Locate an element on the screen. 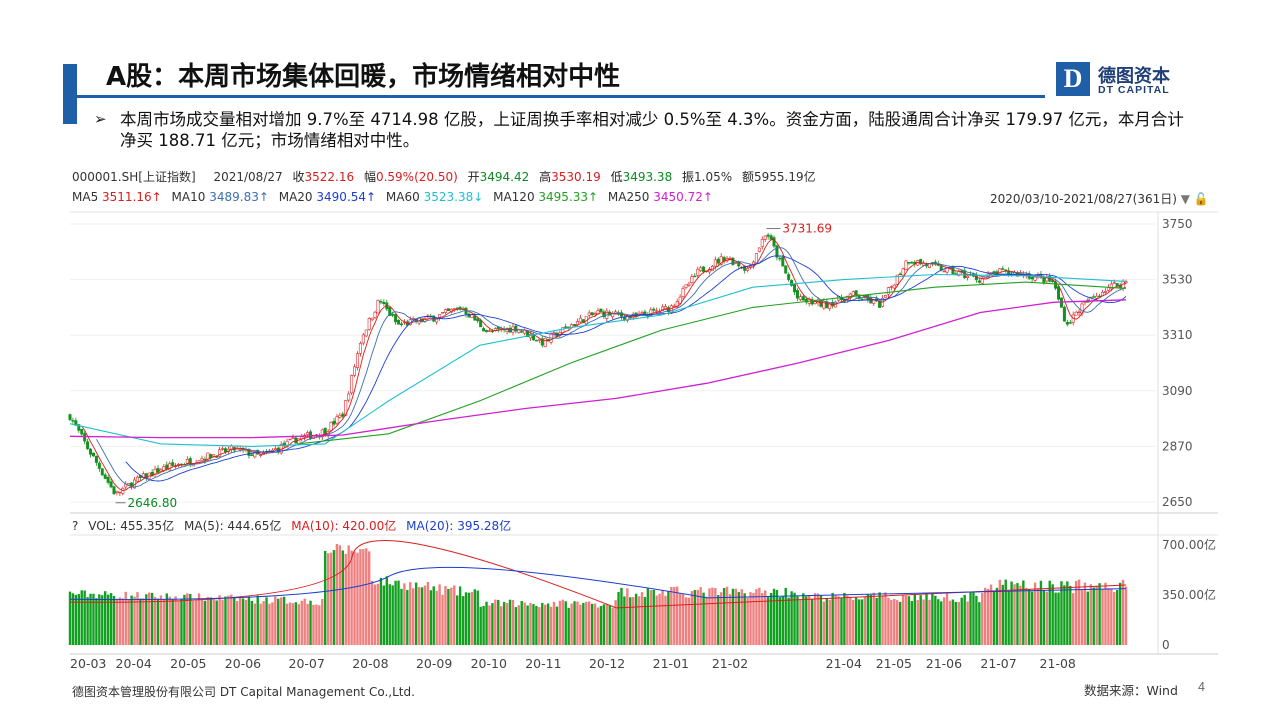 The image size is (1280, 720). date-range-selector: 2020/03/10-2021/08/27(361日) ▼ 🔓 is located at coordinates (1099, 198).